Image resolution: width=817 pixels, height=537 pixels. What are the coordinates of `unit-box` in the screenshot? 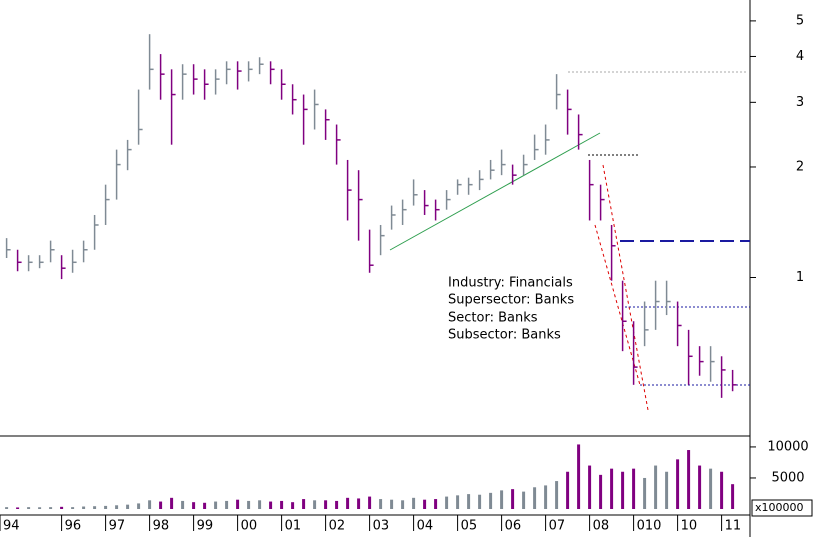 It's located at (782, 508).